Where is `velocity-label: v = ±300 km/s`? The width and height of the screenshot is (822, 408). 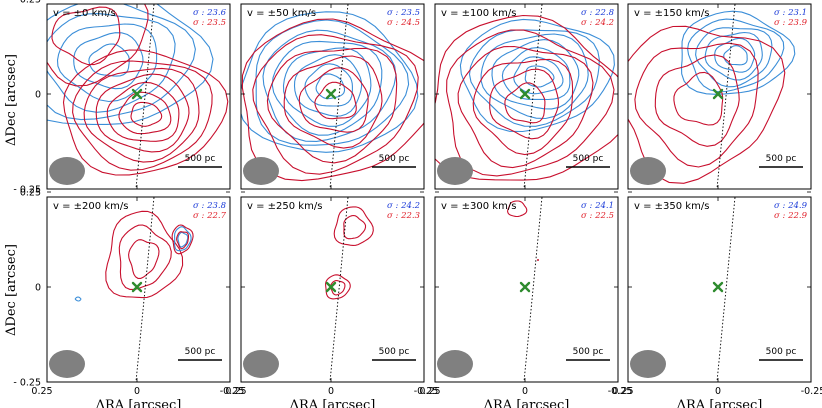 velocity-label: v = ±300 km/s is located at coordinates (478, 206).